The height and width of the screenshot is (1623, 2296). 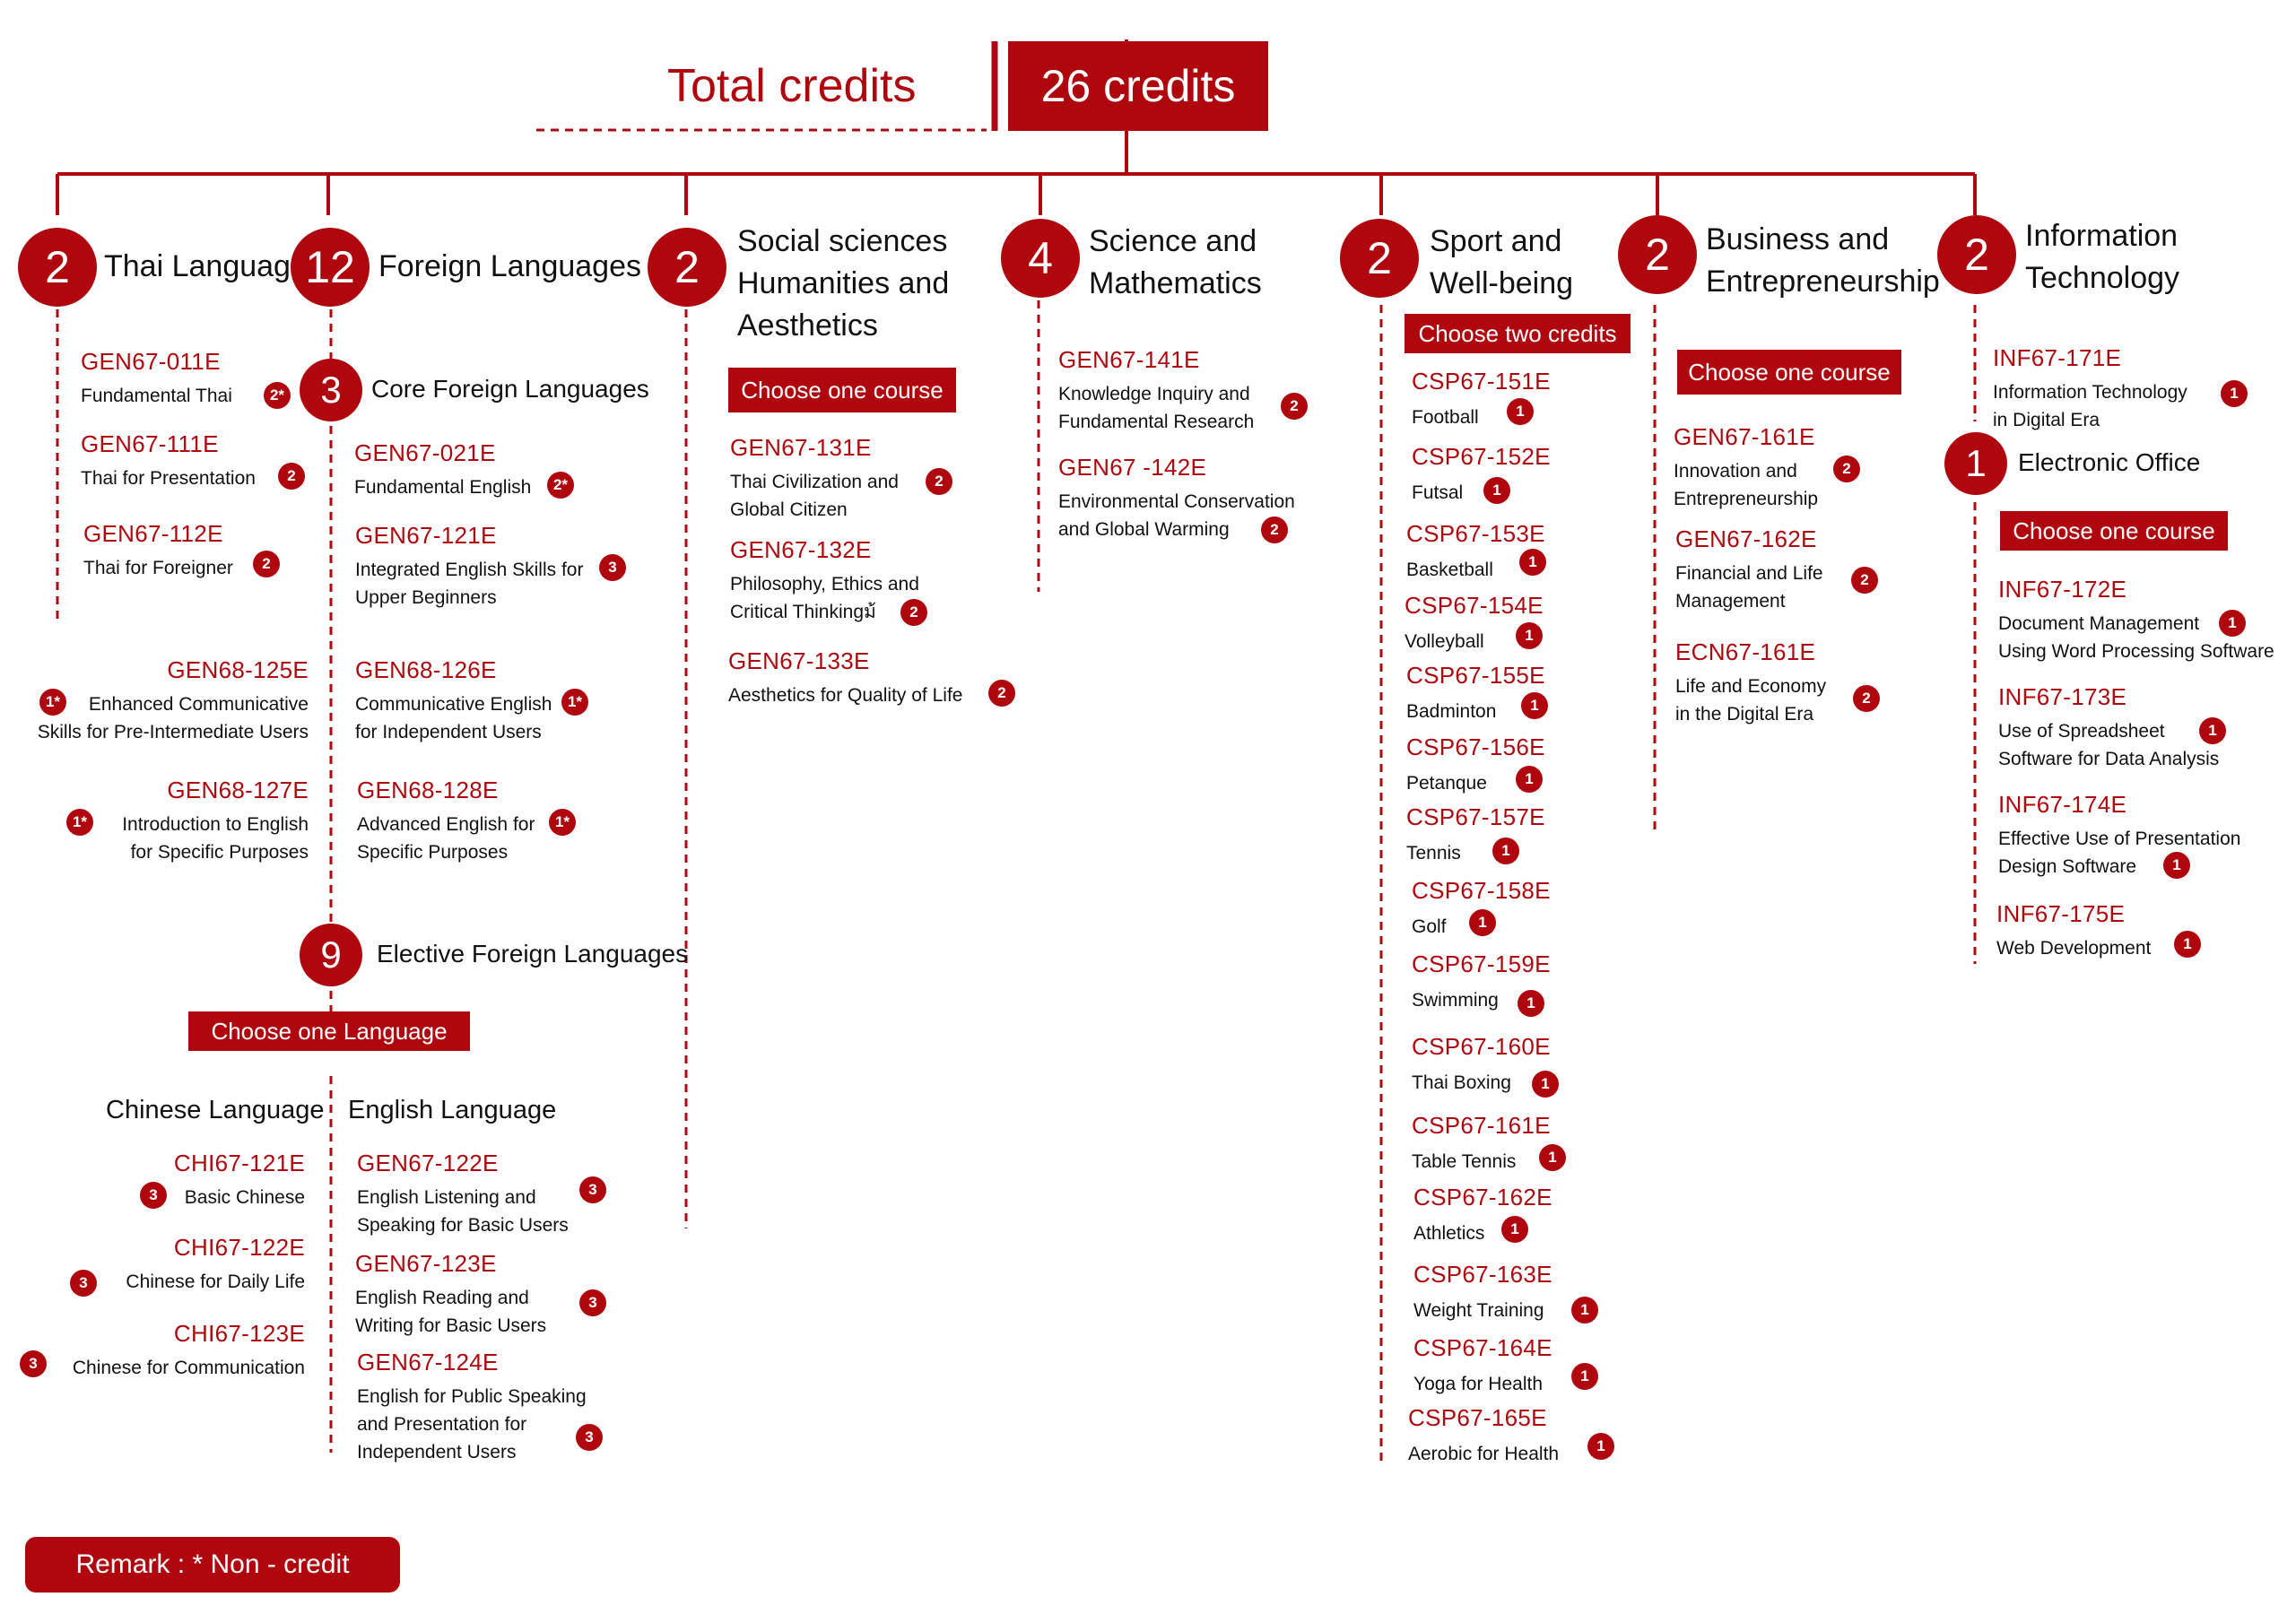 What do you see at coordinates (1475, 675) in the screenshot?
I see `course-code: CSP67-155E` at bounding box center [1475, 675].